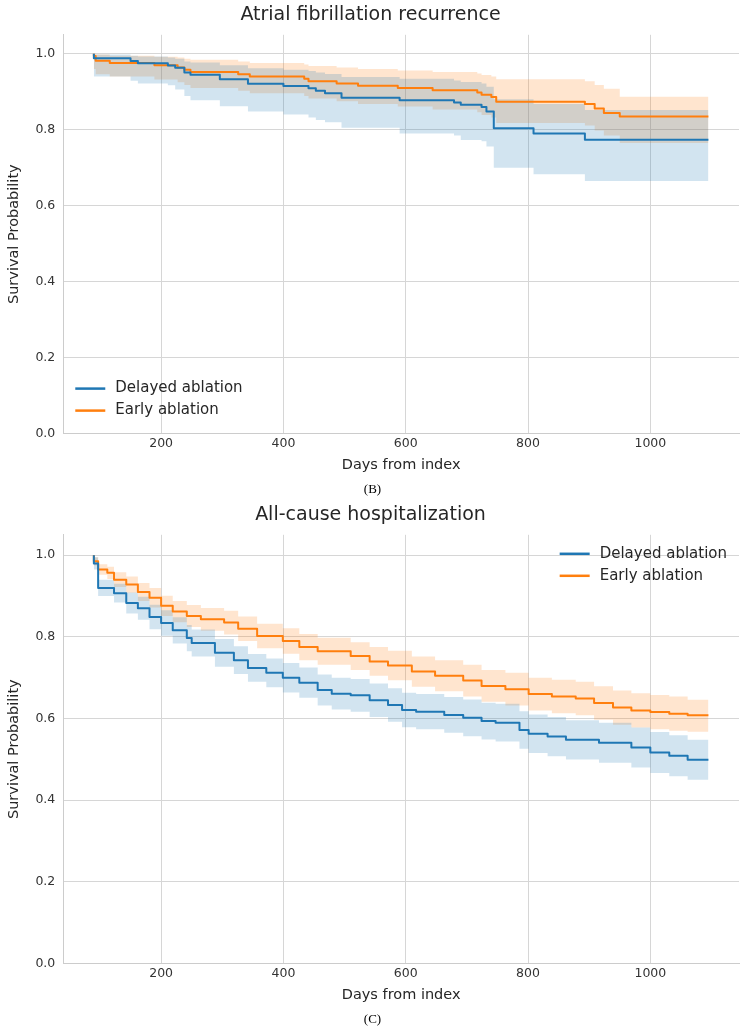 Image resolution: width=745 pixels, height=1035 pixels. What do you see at coordinates (370, 13) in the screenshot?
I see `chart-title: Atrial fibrillation recurrence` at bounding box center [370, 13].